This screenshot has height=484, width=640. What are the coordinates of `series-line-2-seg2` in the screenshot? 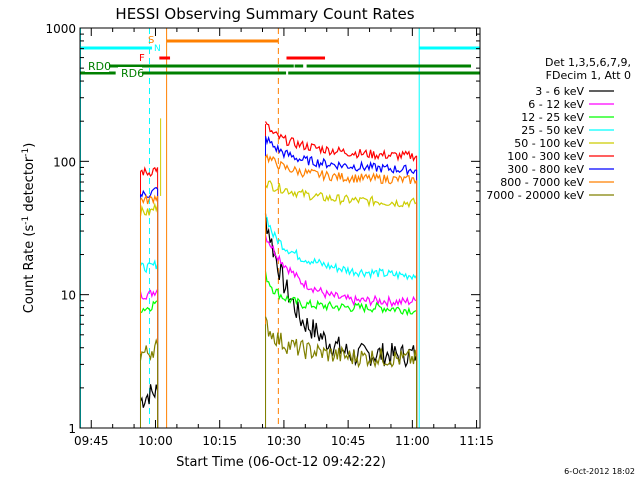 It's located at (340, 294).